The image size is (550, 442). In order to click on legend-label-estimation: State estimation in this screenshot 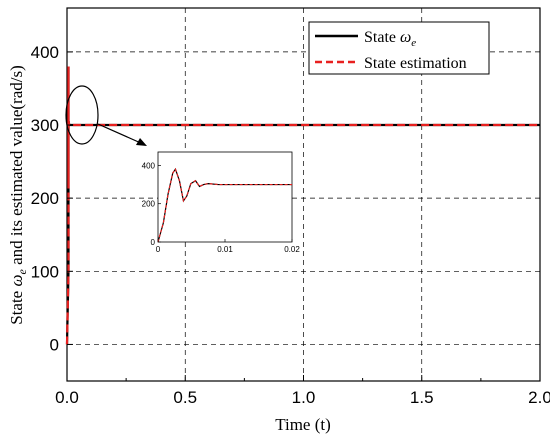, I will do `click(415, 63)`.